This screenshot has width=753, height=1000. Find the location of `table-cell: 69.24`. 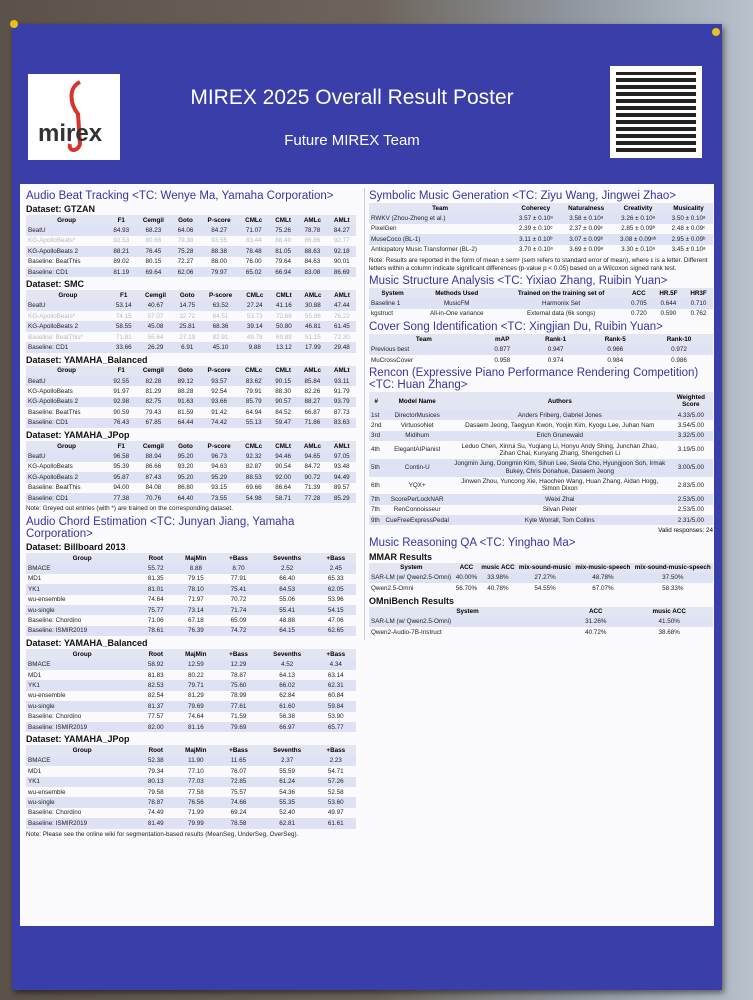

table-cell: 69.24 is located at coordinates (238, 813).